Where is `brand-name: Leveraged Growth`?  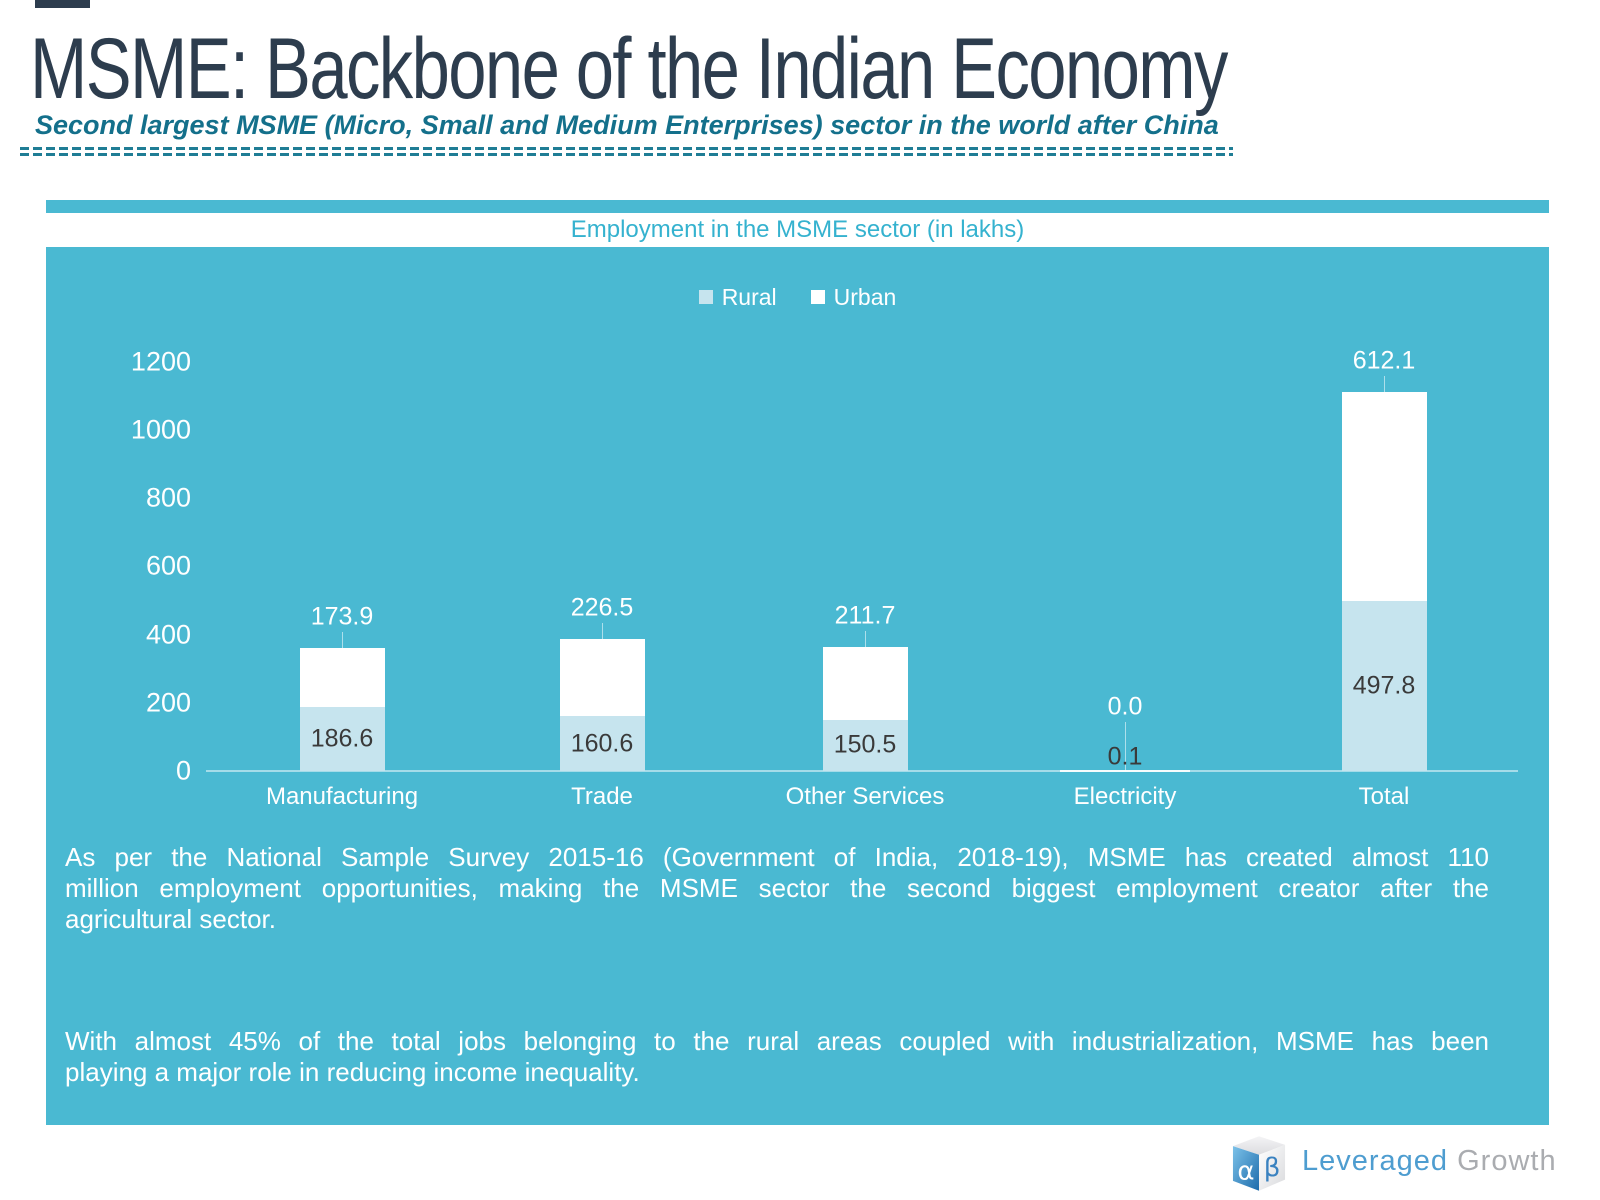 brand-name: Leveraged Growth is located at coordinates (1429, 1161).